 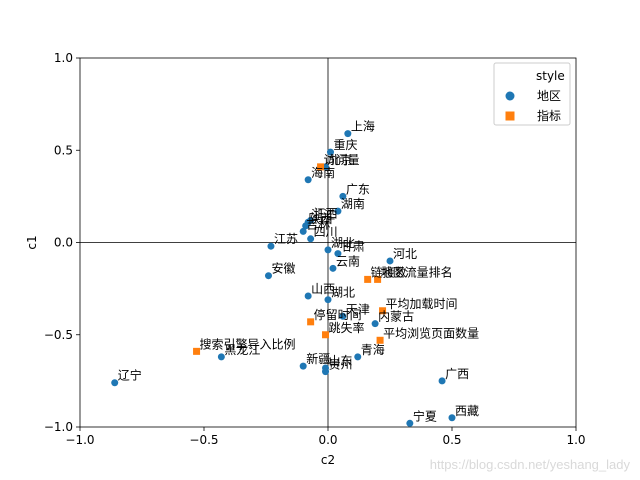 What do you see at coordinates (529, 464) in the screenshot?
I see `watermark: https://blog.csdn.net/yeshang_lady` at bounding box center [529, 464].